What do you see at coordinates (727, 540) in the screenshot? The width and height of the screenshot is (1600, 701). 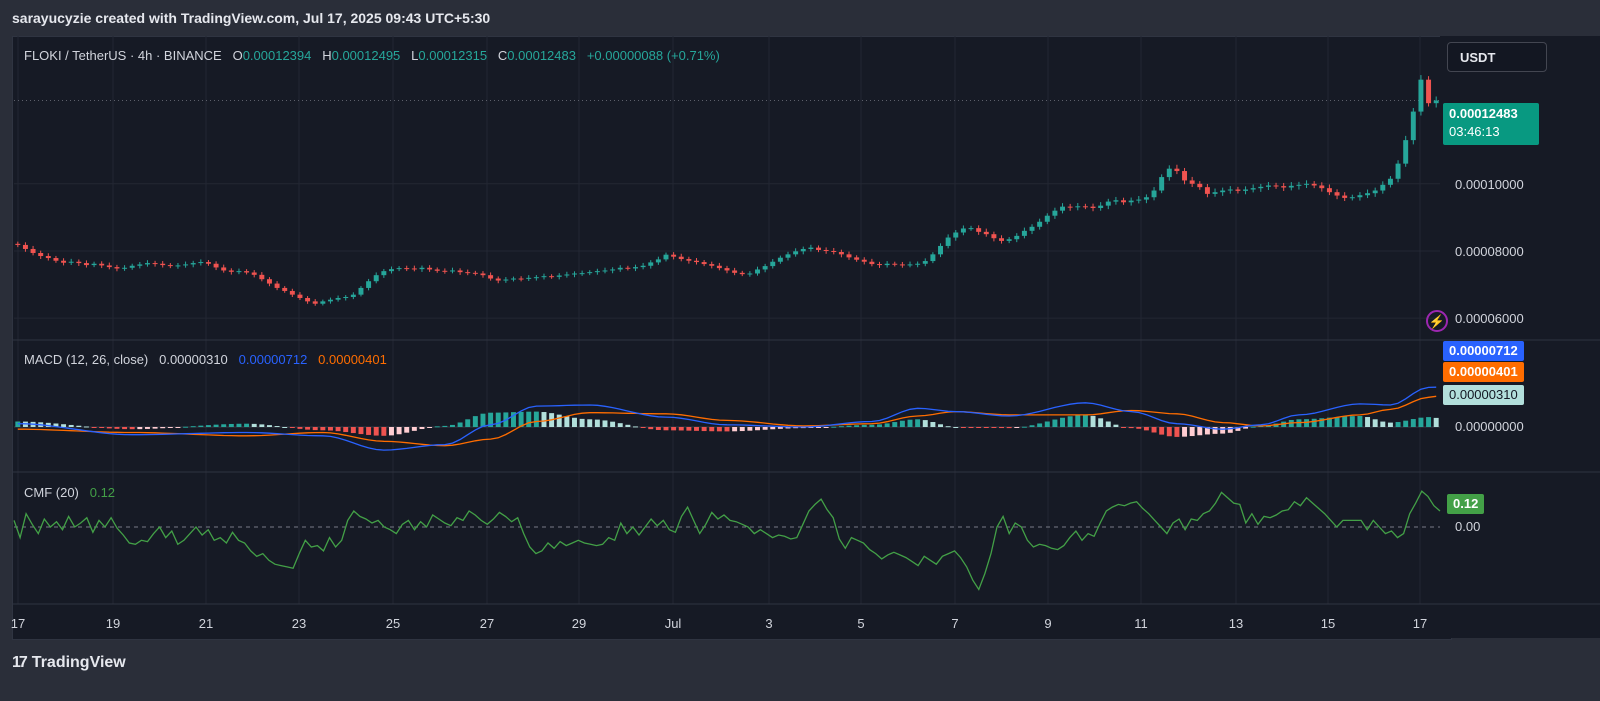 I see `cmf-line` at bounding box center [727, 540].